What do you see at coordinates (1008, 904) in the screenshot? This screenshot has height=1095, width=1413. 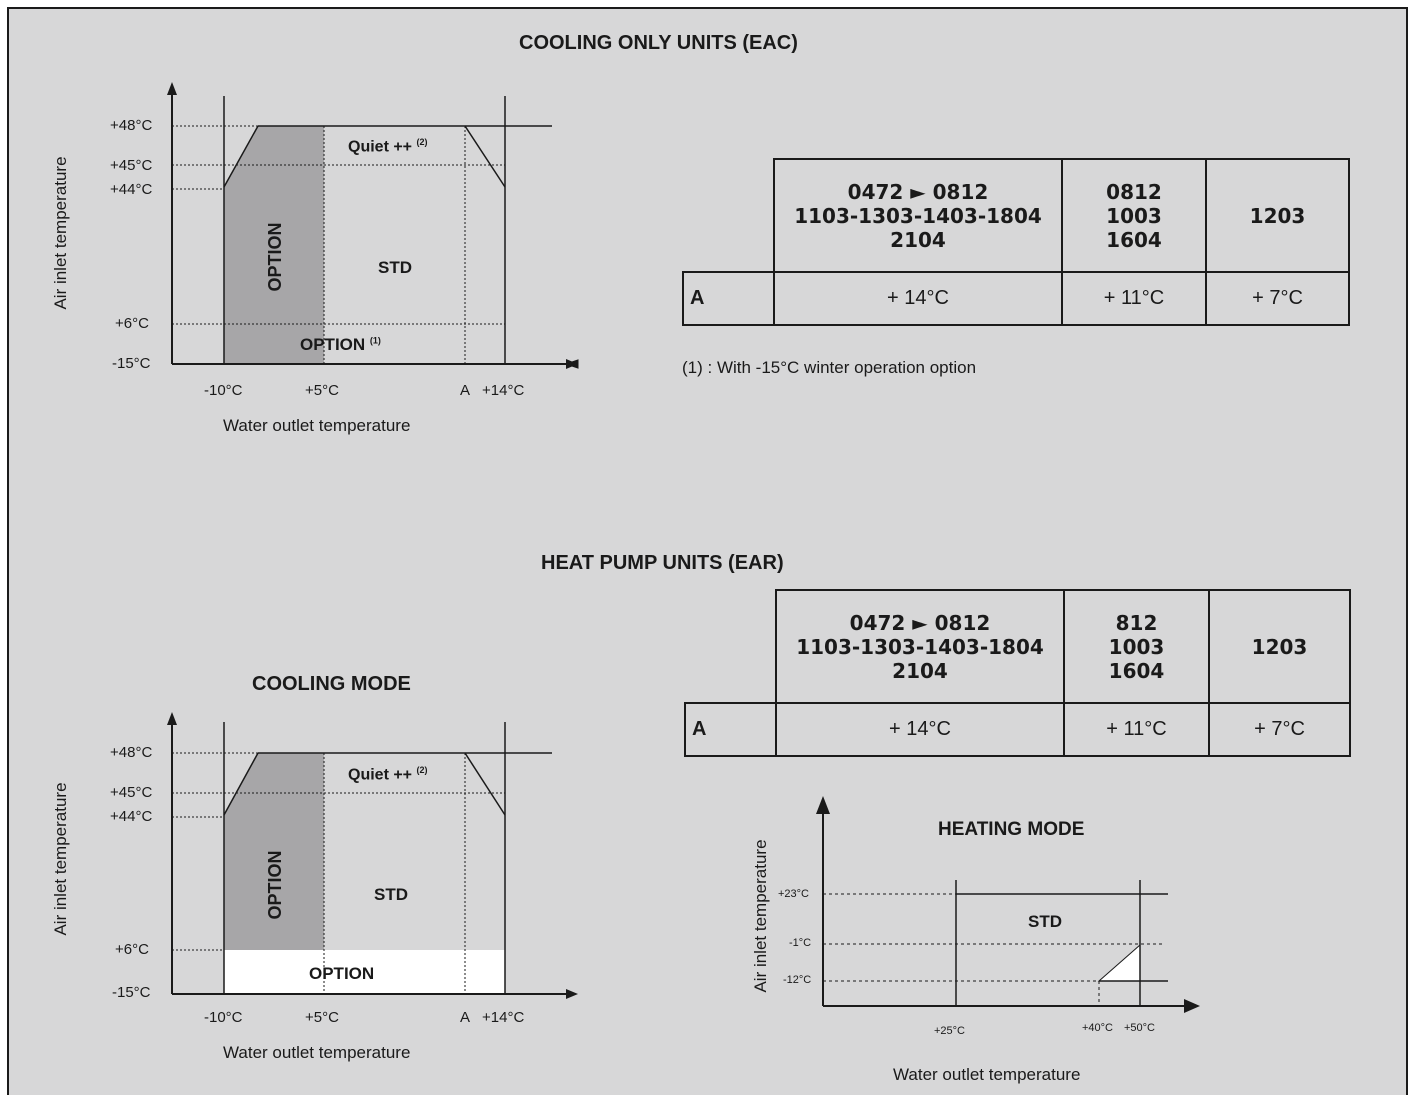 I see `heating-mode-chart-shapes` at bounding box center [1008, 904].